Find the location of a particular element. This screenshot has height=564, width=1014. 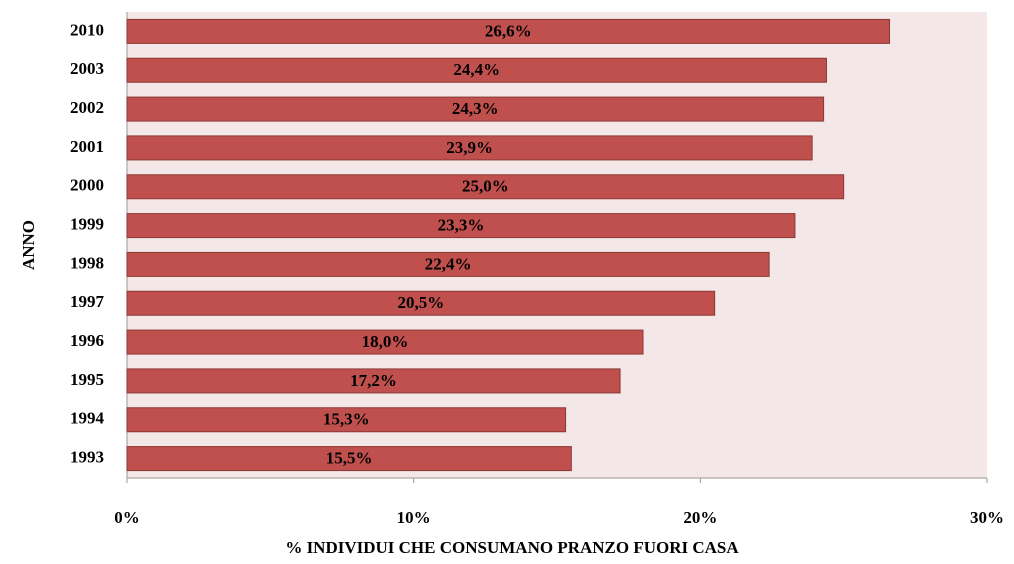

y-tick-label: 1996 is located at coordinates (87, 340).